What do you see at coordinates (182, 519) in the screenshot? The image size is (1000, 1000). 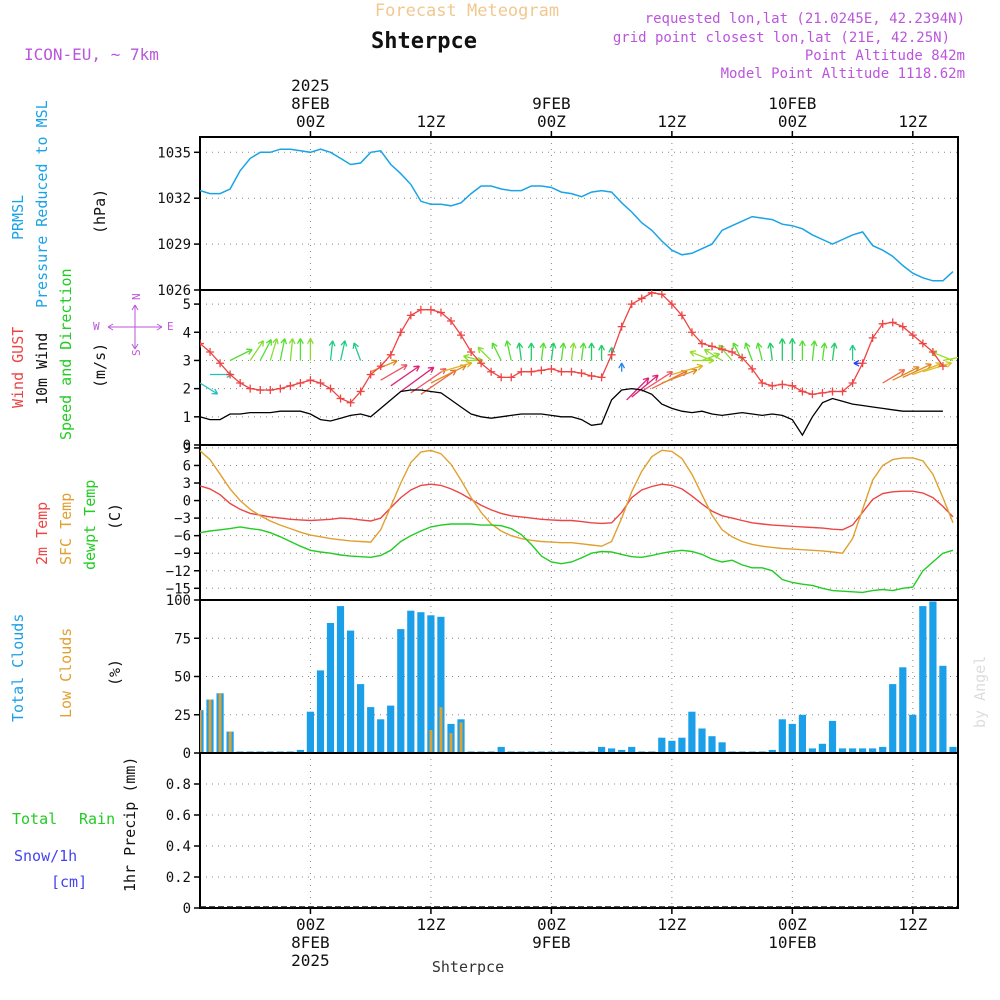 I see `y-tick-label: −3` at bounding box center [182, 519].